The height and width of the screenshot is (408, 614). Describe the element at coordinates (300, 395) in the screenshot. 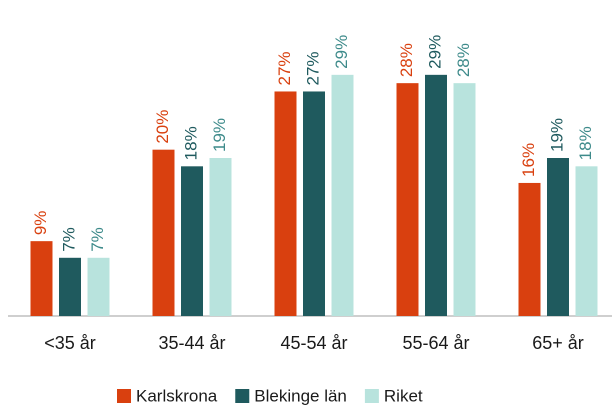

I see `legend-label: Blekinge län` at that location.